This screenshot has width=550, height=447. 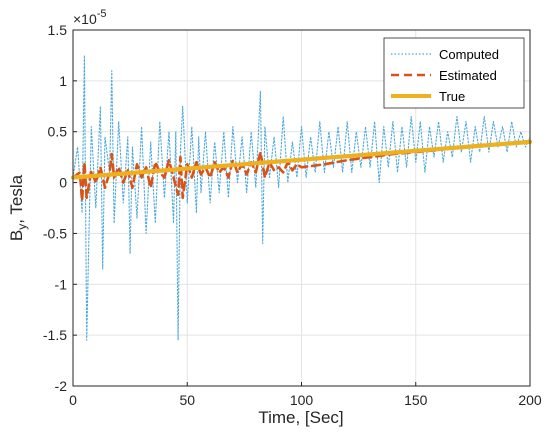 What do you see at coordinates (90, 17) in the screenshot?
I see `exponent-label: ×10⁻⁵` at bounding box center [90, 17].